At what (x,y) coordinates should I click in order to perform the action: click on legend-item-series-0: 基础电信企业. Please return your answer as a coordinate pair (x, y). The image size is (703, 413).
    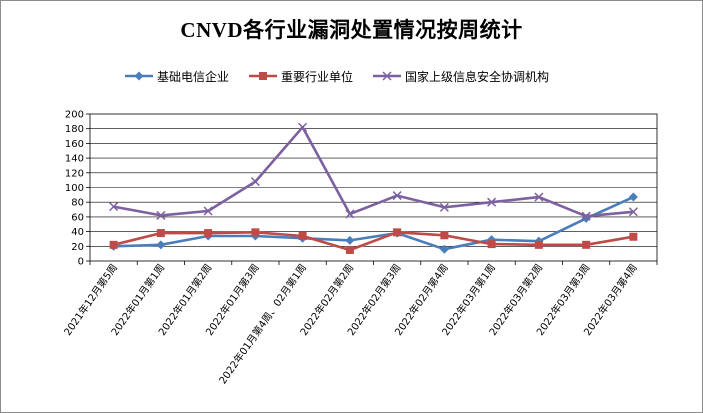
    Looking at the image, I should click on (177, 76).